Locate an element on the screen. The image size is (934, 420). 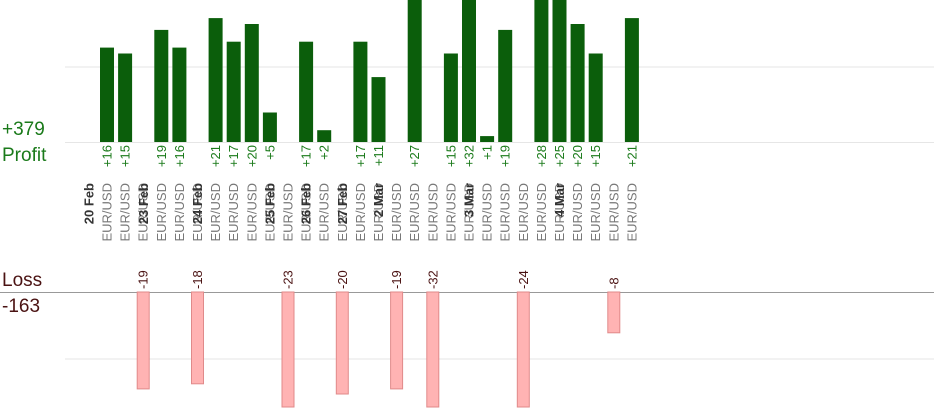
loss-value-label: -20 is located at coordinates (342, 279).